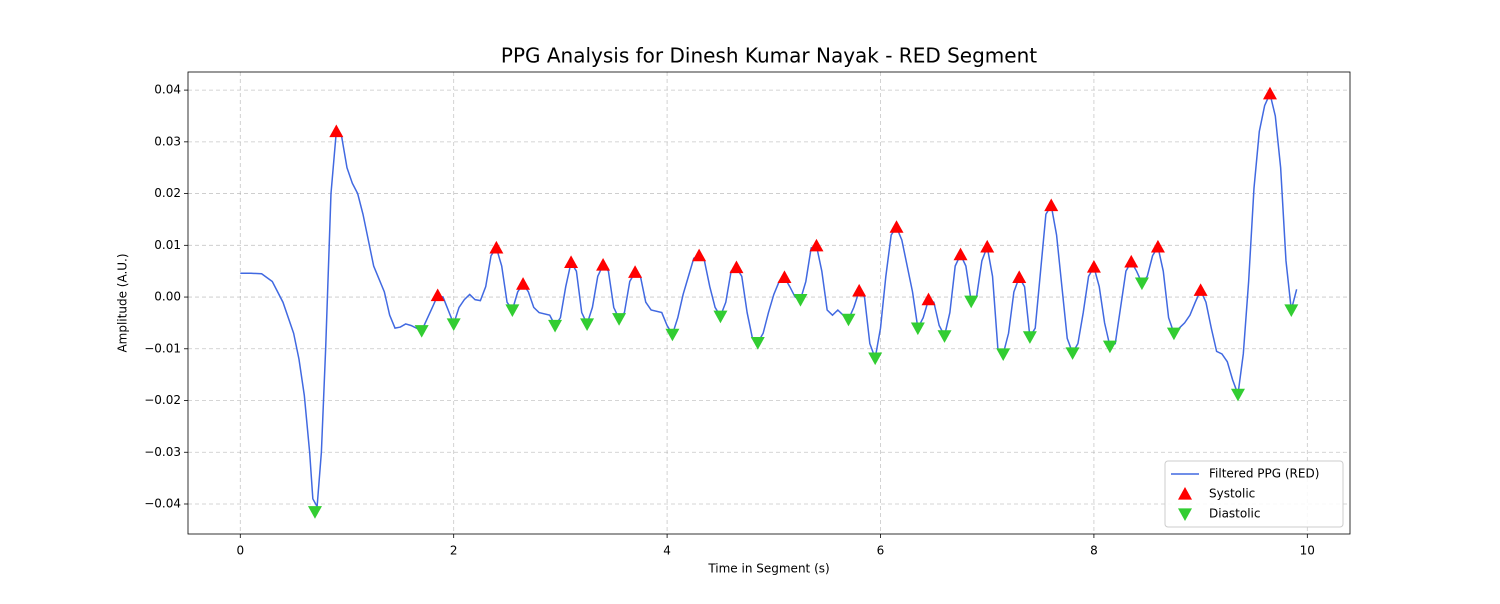 The width and height of the screenshot is (1500, 604). Describe the element at coordinates (881, 551) in the screenshot. I see `x-tick-label: 6` at that location.